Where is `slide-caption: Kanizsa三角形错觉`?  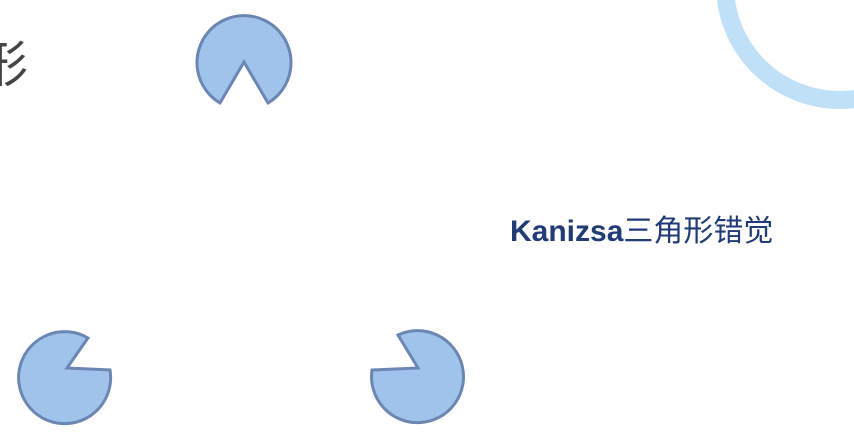 slide-caption: Kanizsa三角形错觉 is located at coordinates (641, 232).